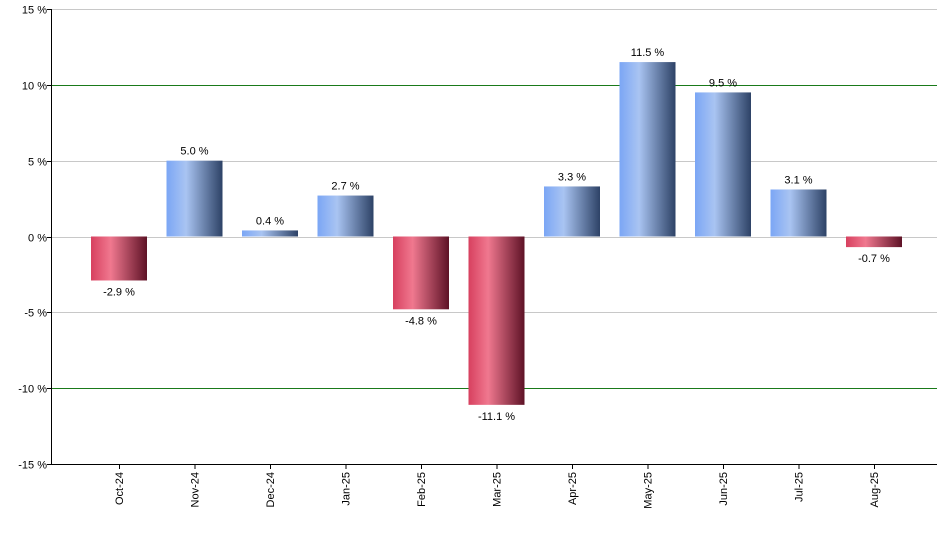 The image size is (940, 550). What do you see at coordinates (874, 259) in the screenshot?
I see `data-label-aug-25: -0.7 %` at bounding box center [874, 259].